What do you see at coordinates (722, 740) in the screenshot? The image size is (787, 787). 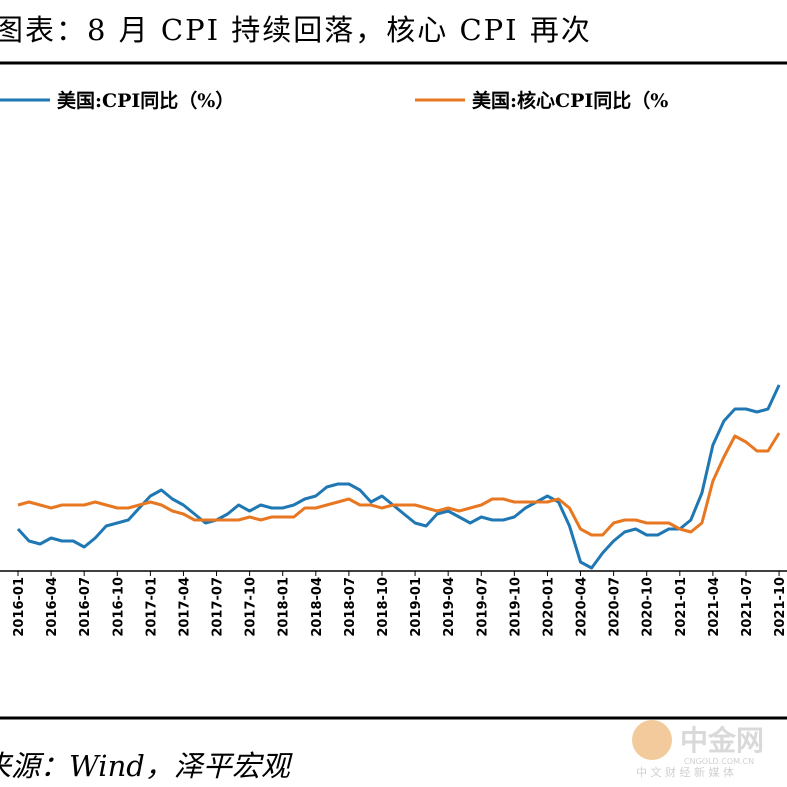 I see `watermark-name: 中金网` at bounding box center [722, 740].